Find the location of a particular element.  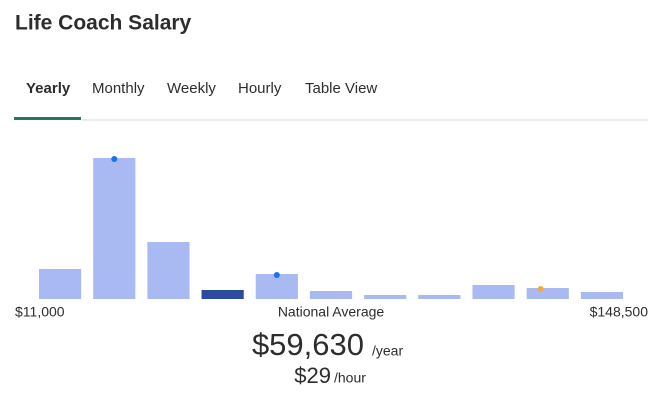

tabs: Yearly Monthly Weekly Hourly Table View is located at coordinates (201, 88).